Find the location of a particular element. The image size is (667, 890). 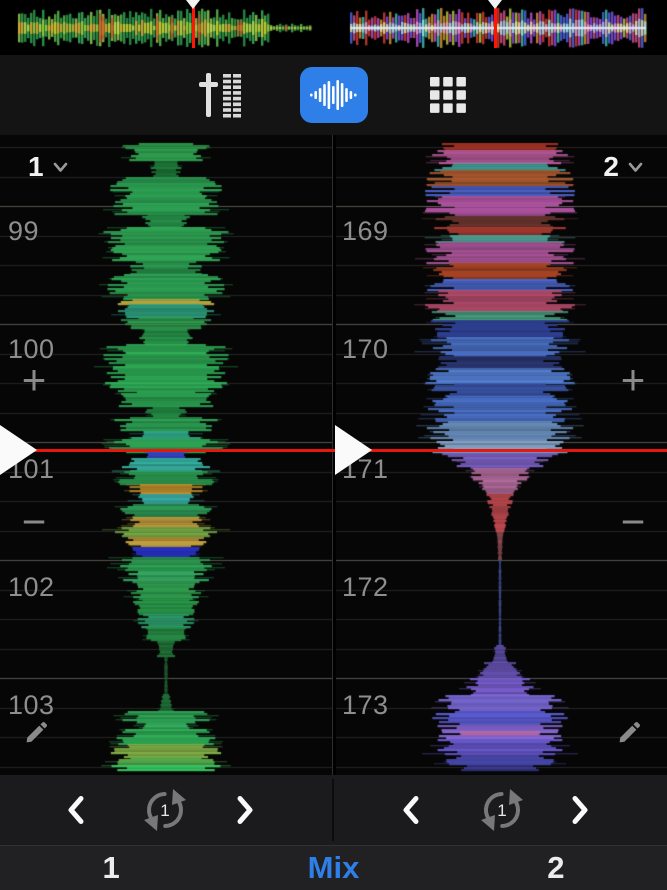

grid-icon is located at coordinates (447, 95).